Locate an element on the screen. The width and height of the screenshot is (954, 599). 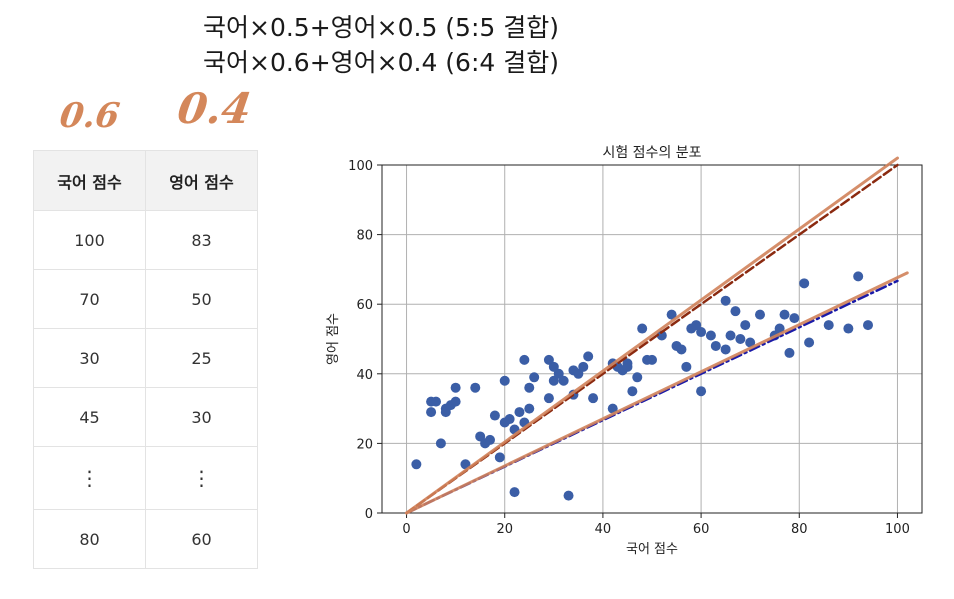
table-row: 30 25 is located at coordinates (145, 358).